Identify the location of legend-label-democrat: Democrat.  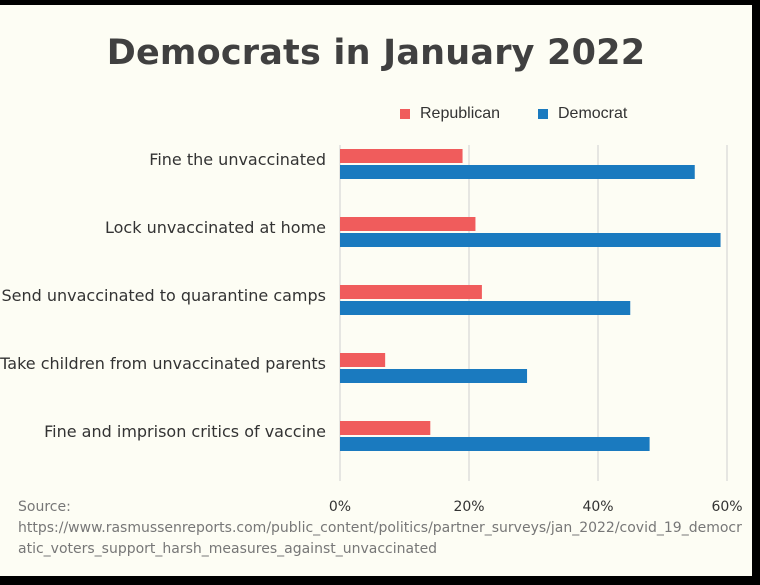
(593, 113).